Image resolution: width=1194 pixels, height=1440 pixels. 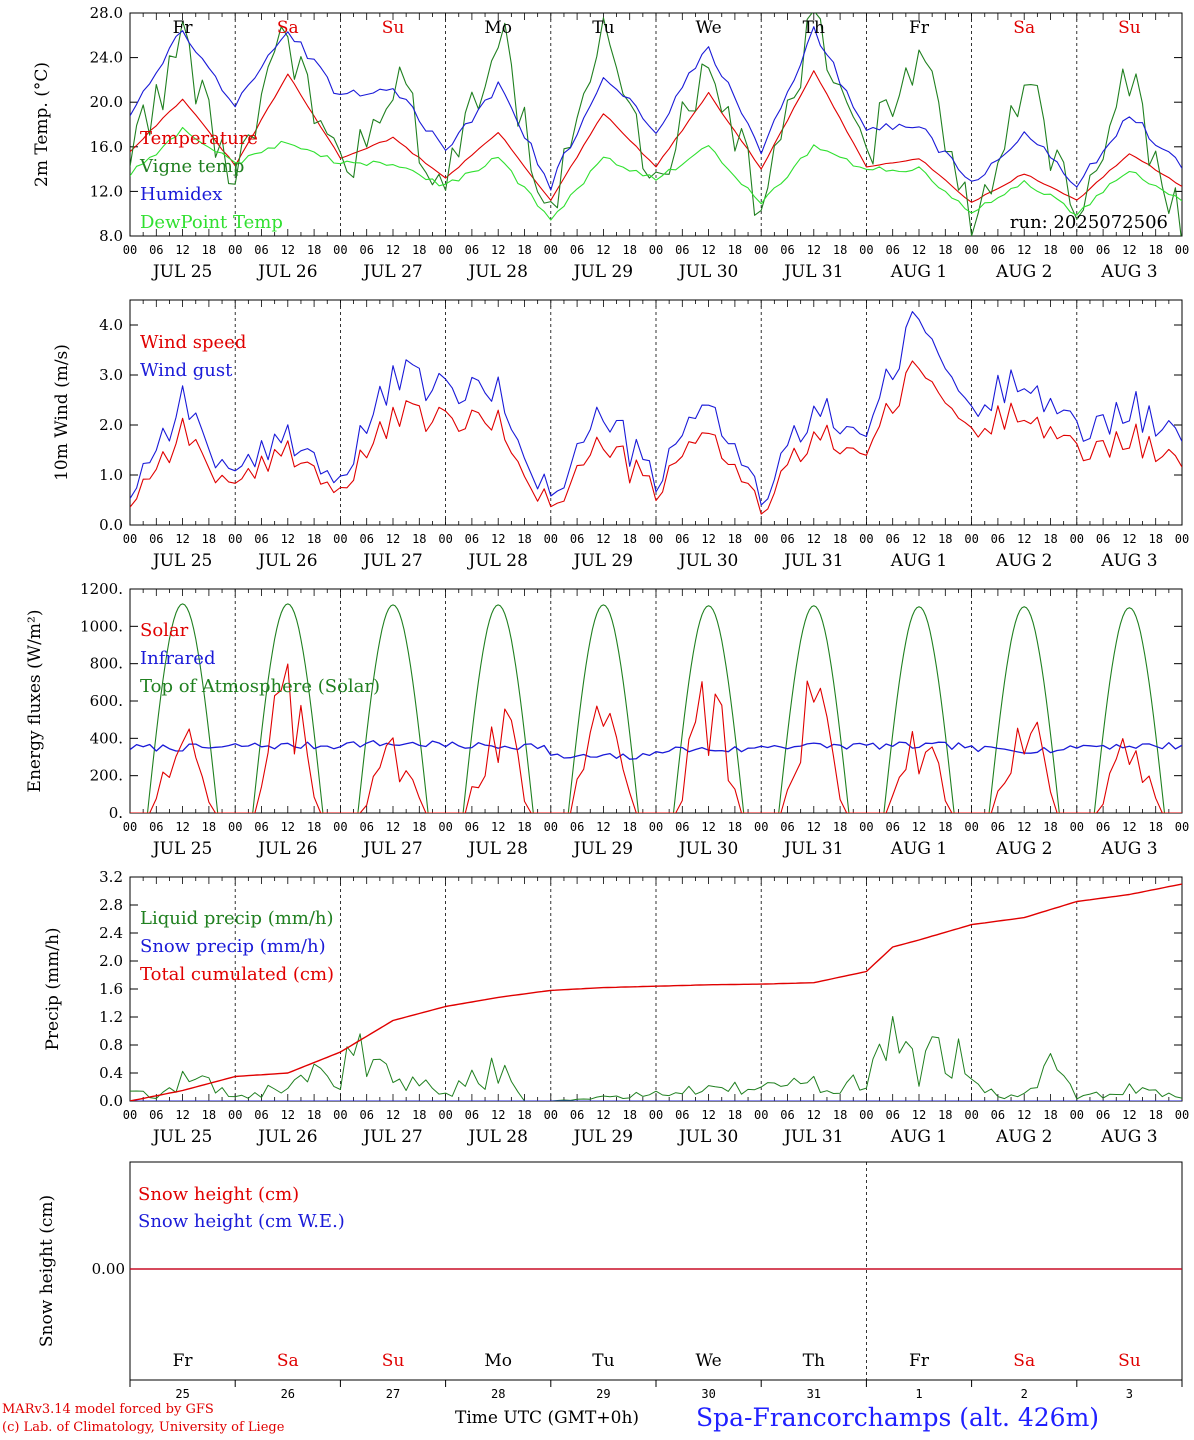 I want to click on y-tick-label: 2.8, so click(x=111, y=905).